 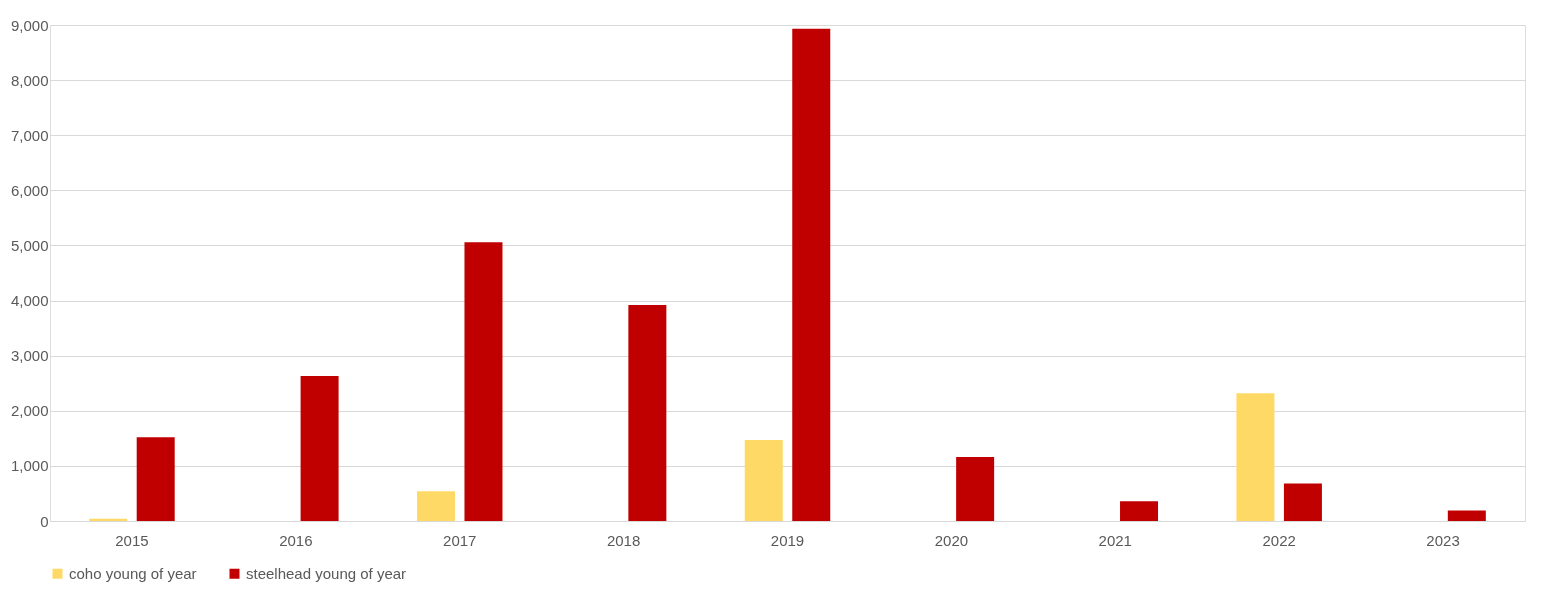 I want to click on x-tick-label: 2022, so click(x=1279, y=540).